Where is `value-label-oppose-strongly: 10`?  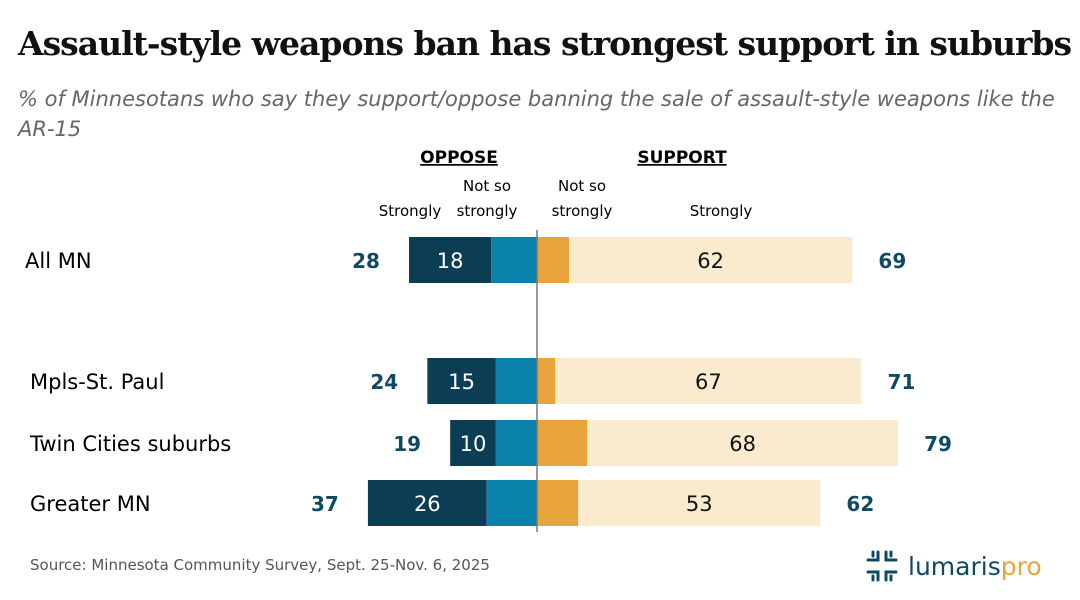 value-label-oppose-strongly: 10 is located at coordinates (473, 444).